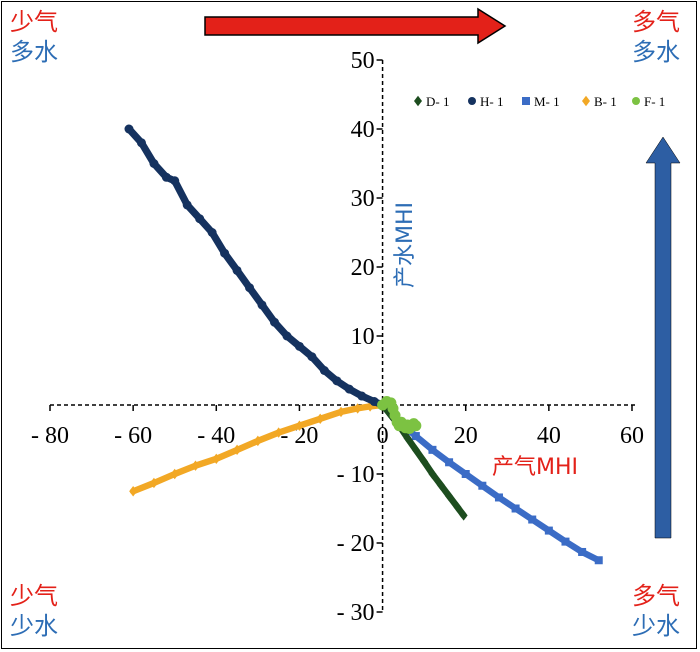  I want to click on corner-top-right-water: 多水, so click(656, 52).